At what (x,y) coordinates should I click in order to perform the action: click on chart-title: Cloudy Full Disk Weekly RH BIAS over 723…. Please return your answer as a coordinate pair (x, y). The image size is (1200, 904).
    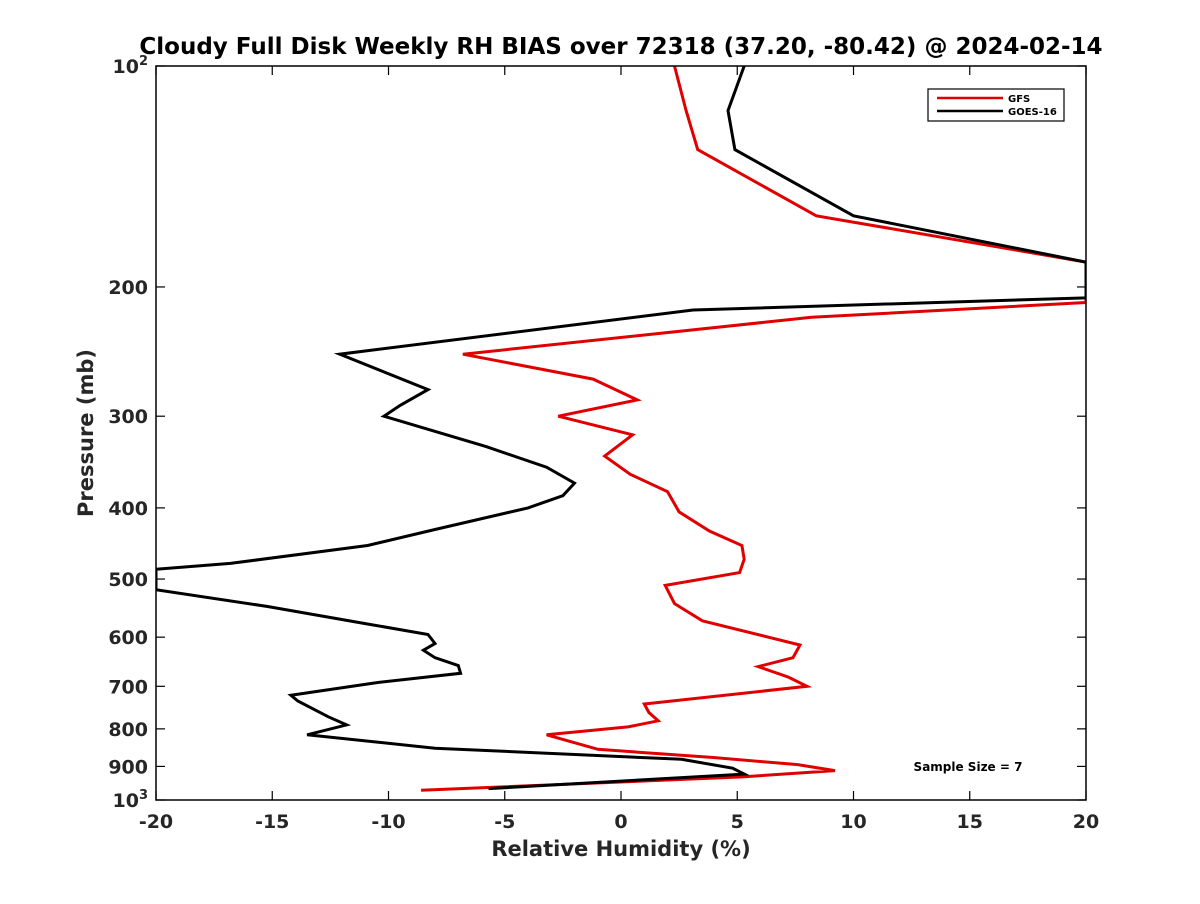
    Looking at the image, I should click on (620, 47).